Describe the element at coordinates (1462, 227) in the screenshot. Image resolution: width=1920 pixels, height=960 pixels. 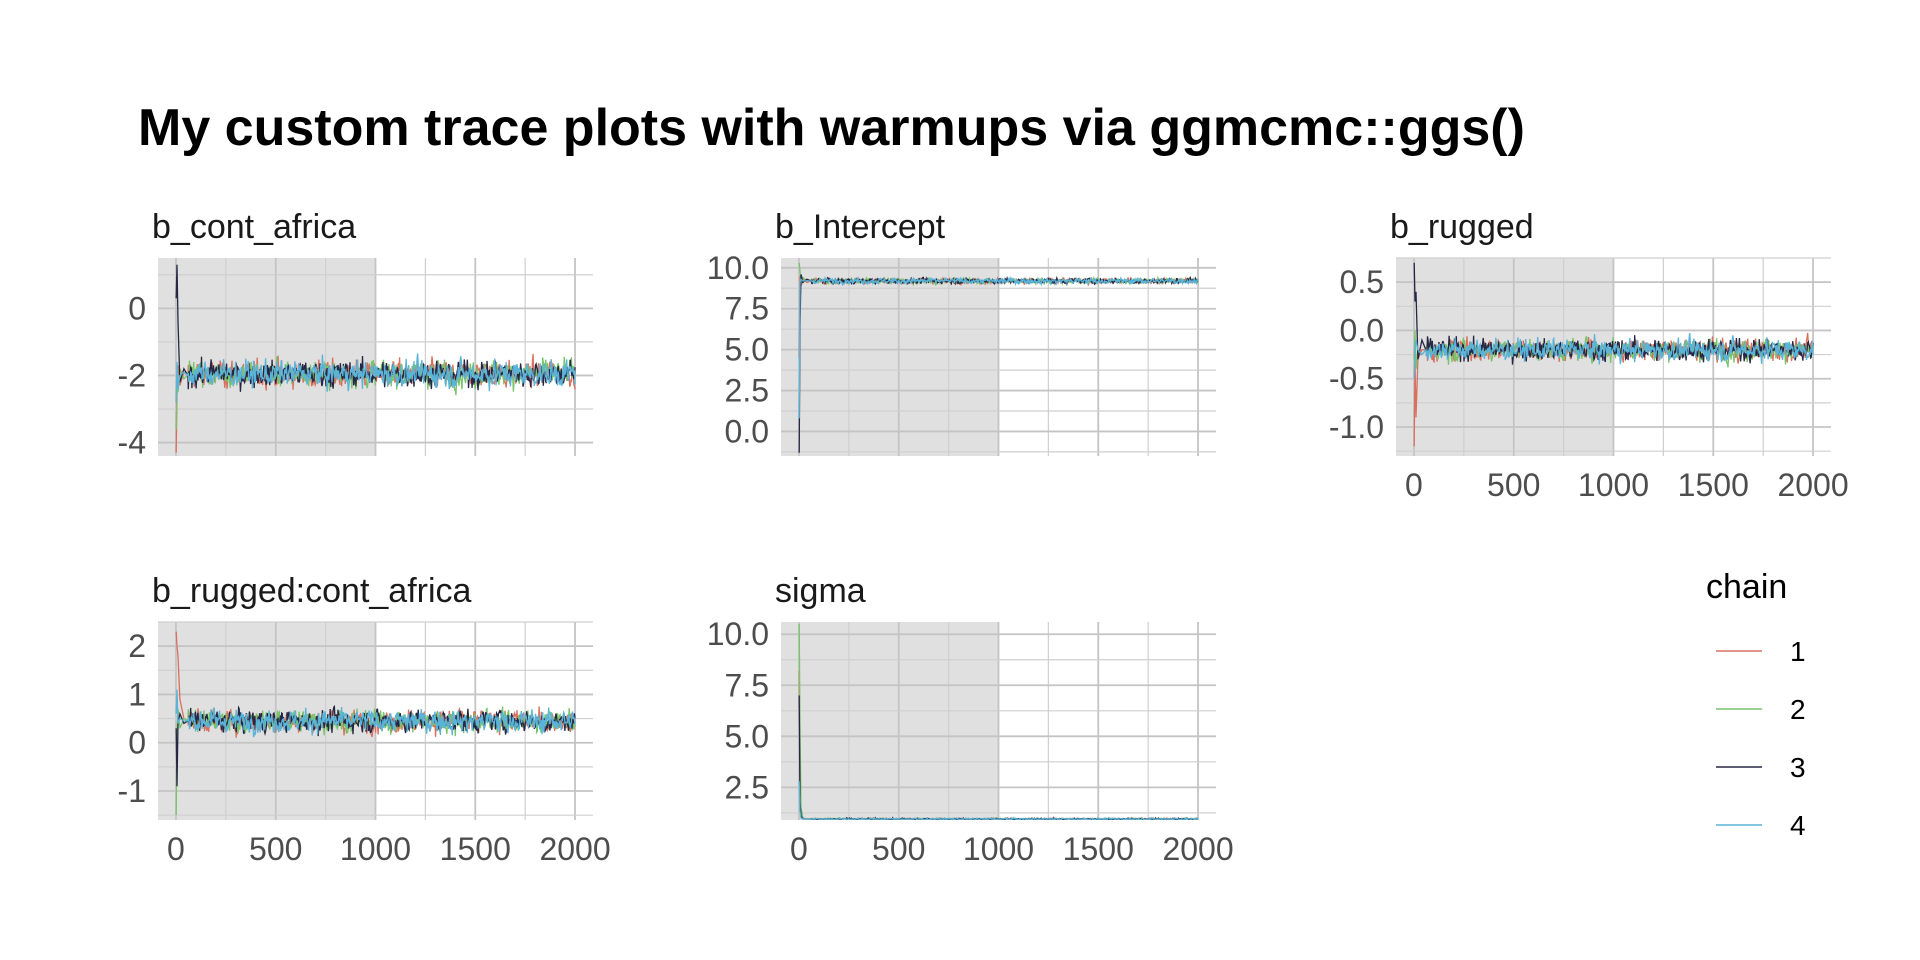
I see `panel-strip-label: b_rugged` at that location.